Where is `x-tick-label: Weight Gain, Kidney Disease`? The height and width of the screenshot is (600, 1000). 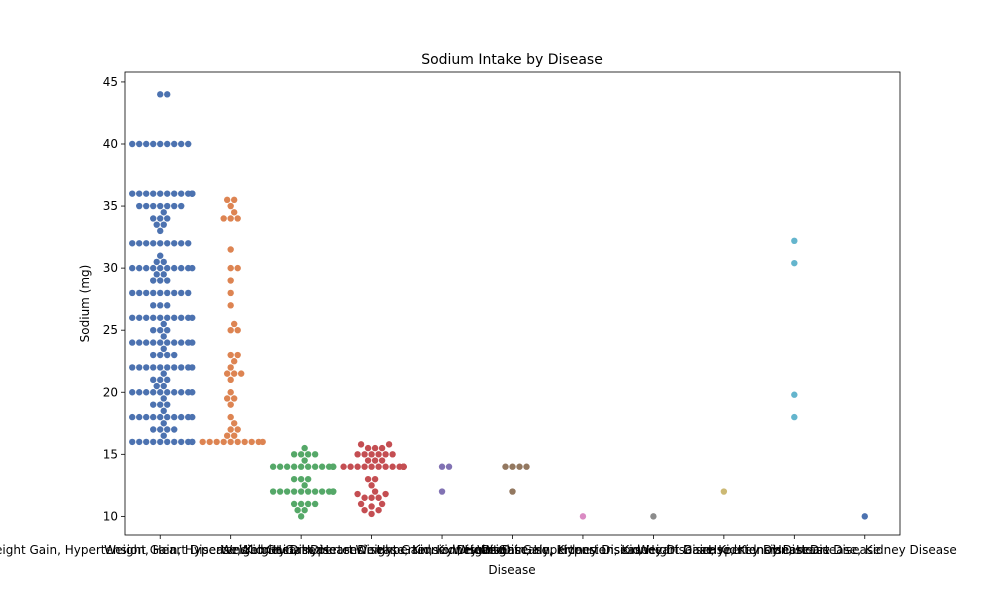
x-tick-label: Weight Gain, Kidney Disease is located at coordinates (723, 550).